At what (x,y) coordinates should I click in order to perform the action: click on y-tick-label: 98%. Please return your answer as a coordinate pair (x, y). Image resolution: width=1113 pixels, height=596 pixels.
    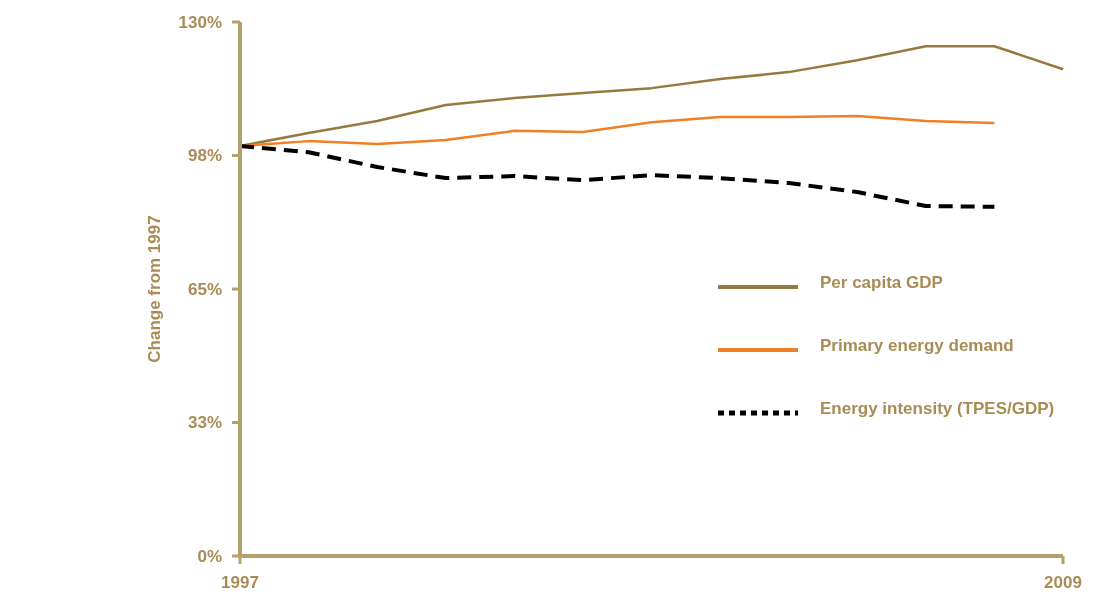
    Looking at the image, I should click on (204, 156).